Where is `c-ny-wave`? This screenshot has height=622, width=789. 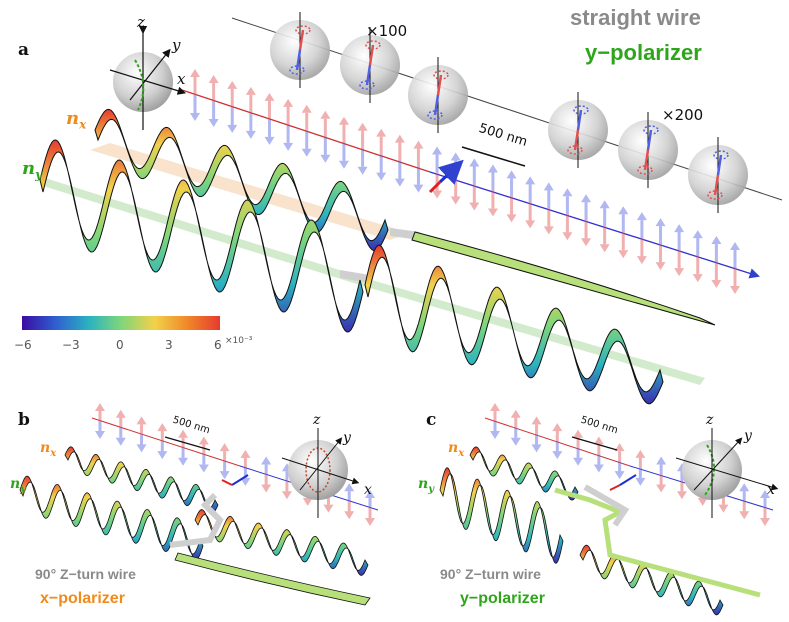 c-ny-wave is located at coordinates (501, 515).